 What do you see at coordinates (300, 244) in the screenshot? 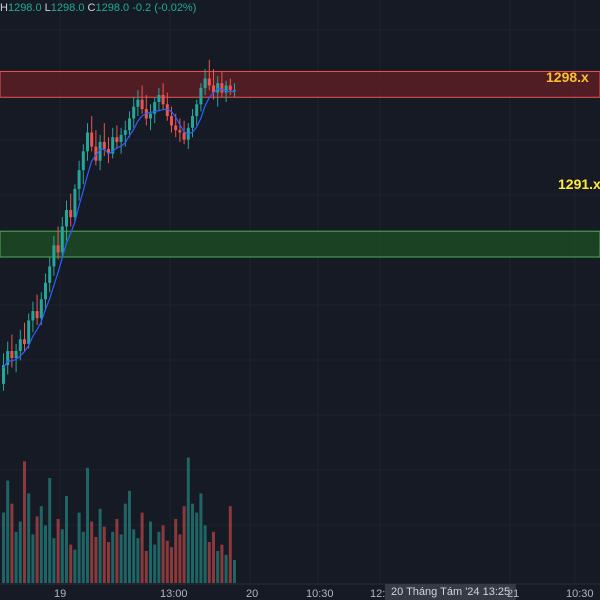
I see `support-zone` at bounding box center [300, 244].